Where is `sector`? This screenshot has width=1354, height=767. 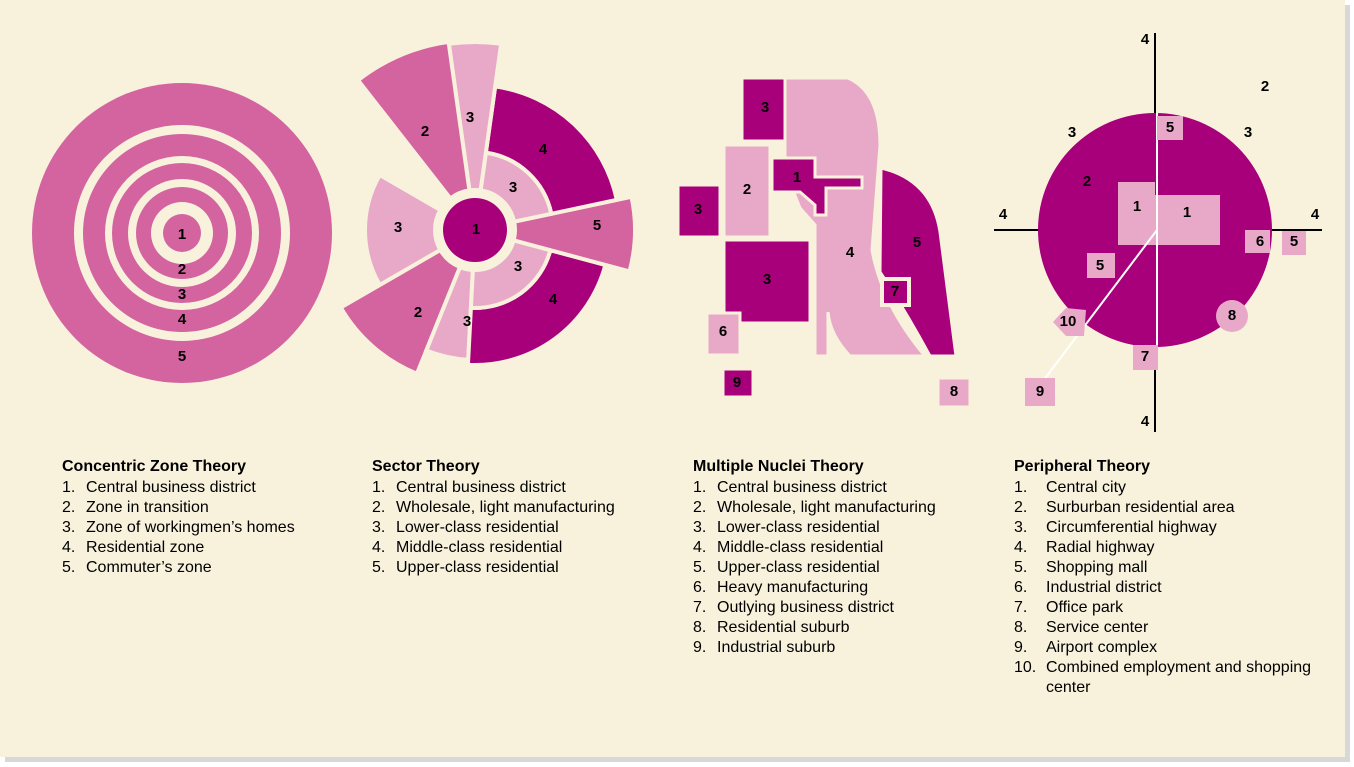
sector is located at coordinates (413, 120).